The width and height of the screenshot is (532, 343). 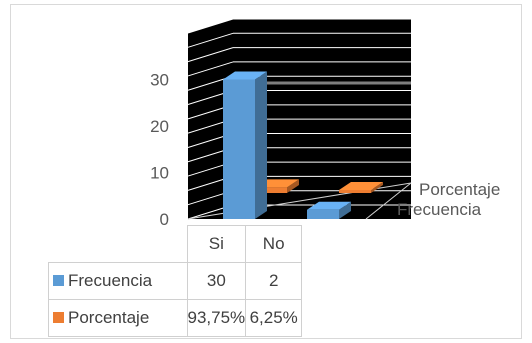 What do you see at coordinates (274, 281) in the screenshot?
I see `table-cell: 2` at bounding box center [274, 281].